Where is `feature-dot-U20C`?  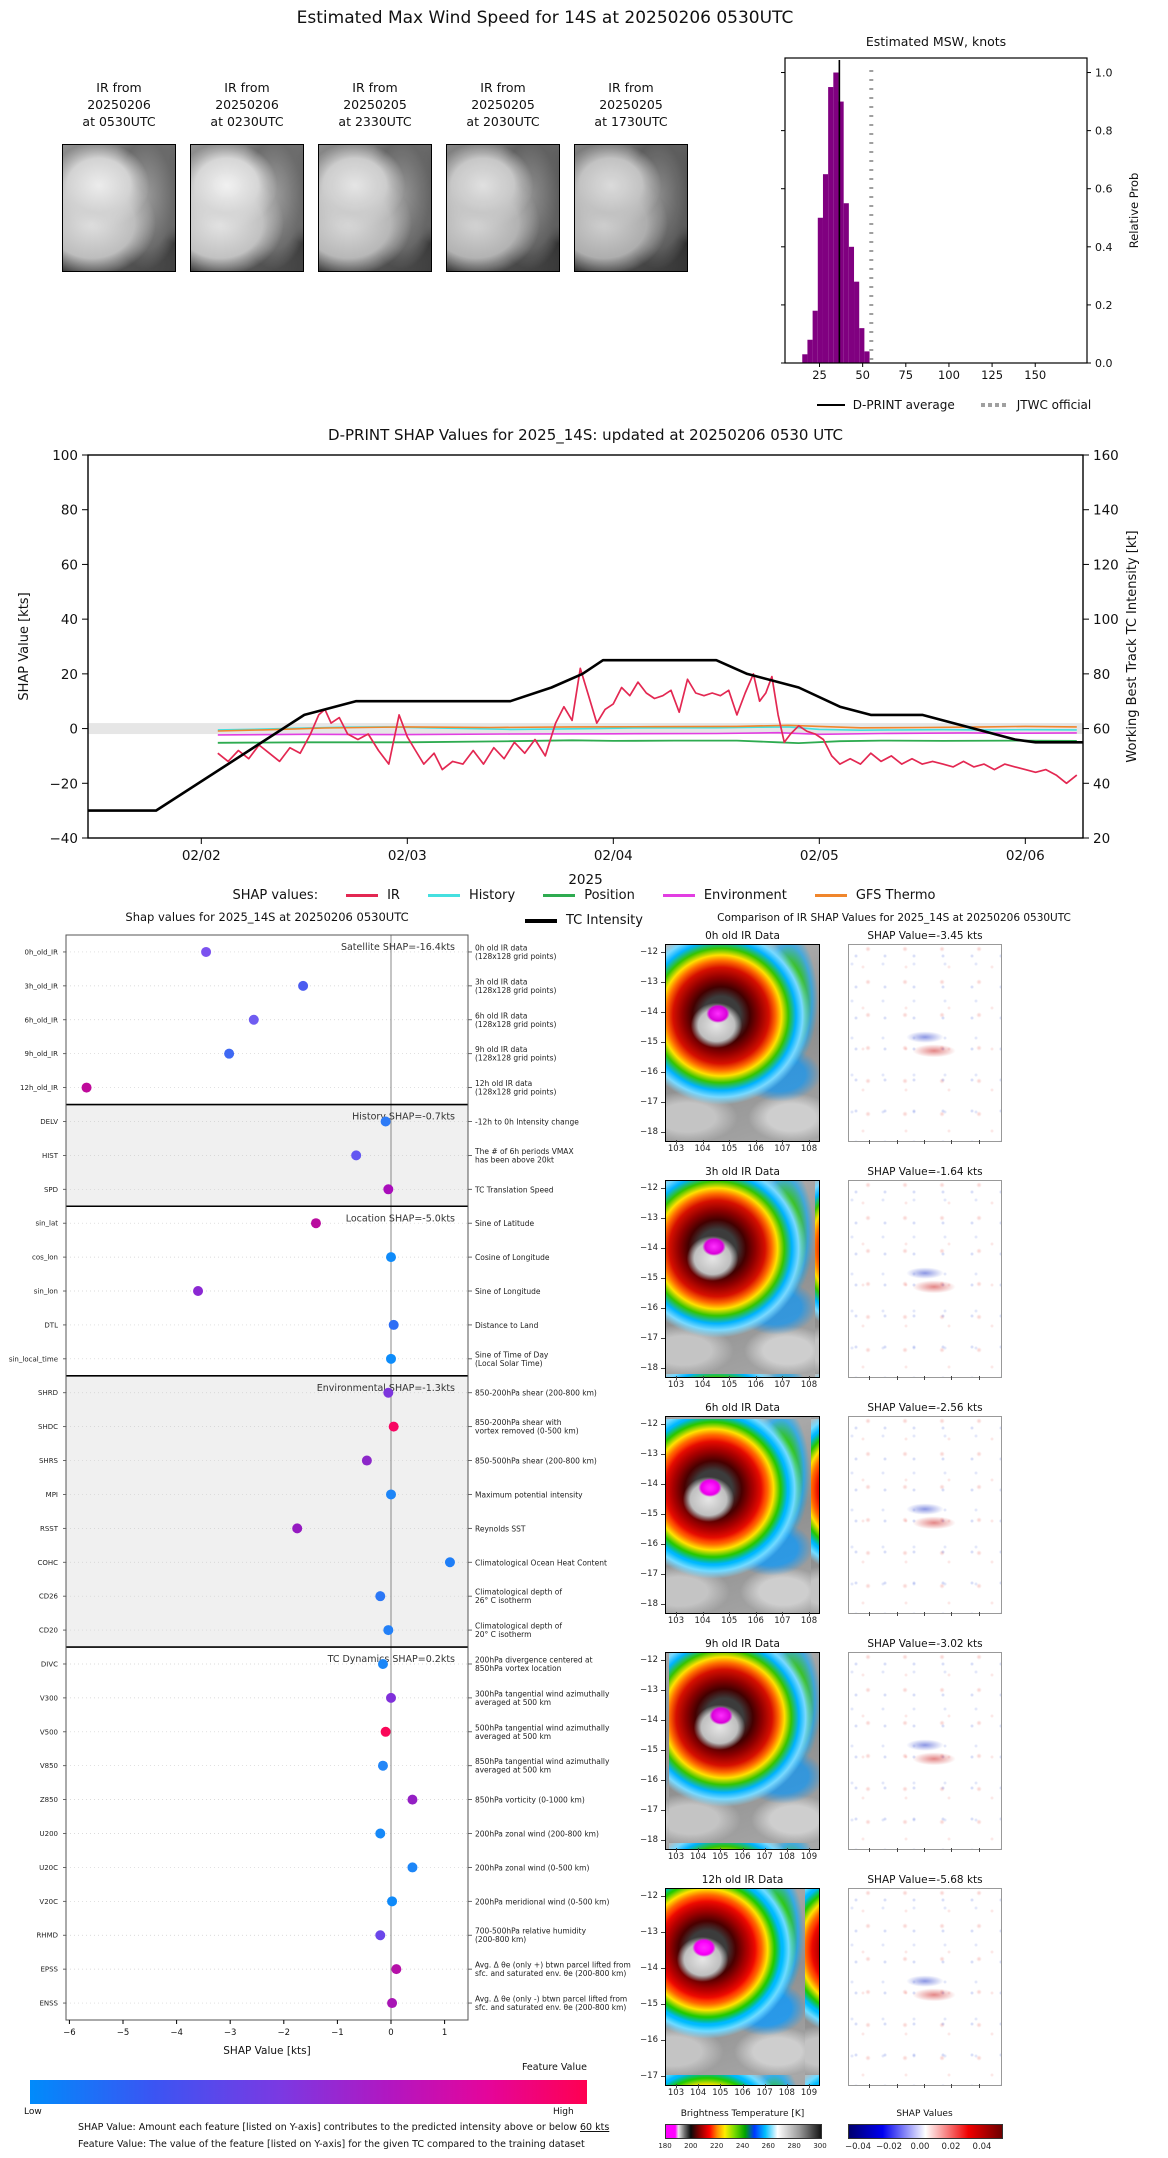 feature-dot-U20C is located at coordinates (412, 1867).